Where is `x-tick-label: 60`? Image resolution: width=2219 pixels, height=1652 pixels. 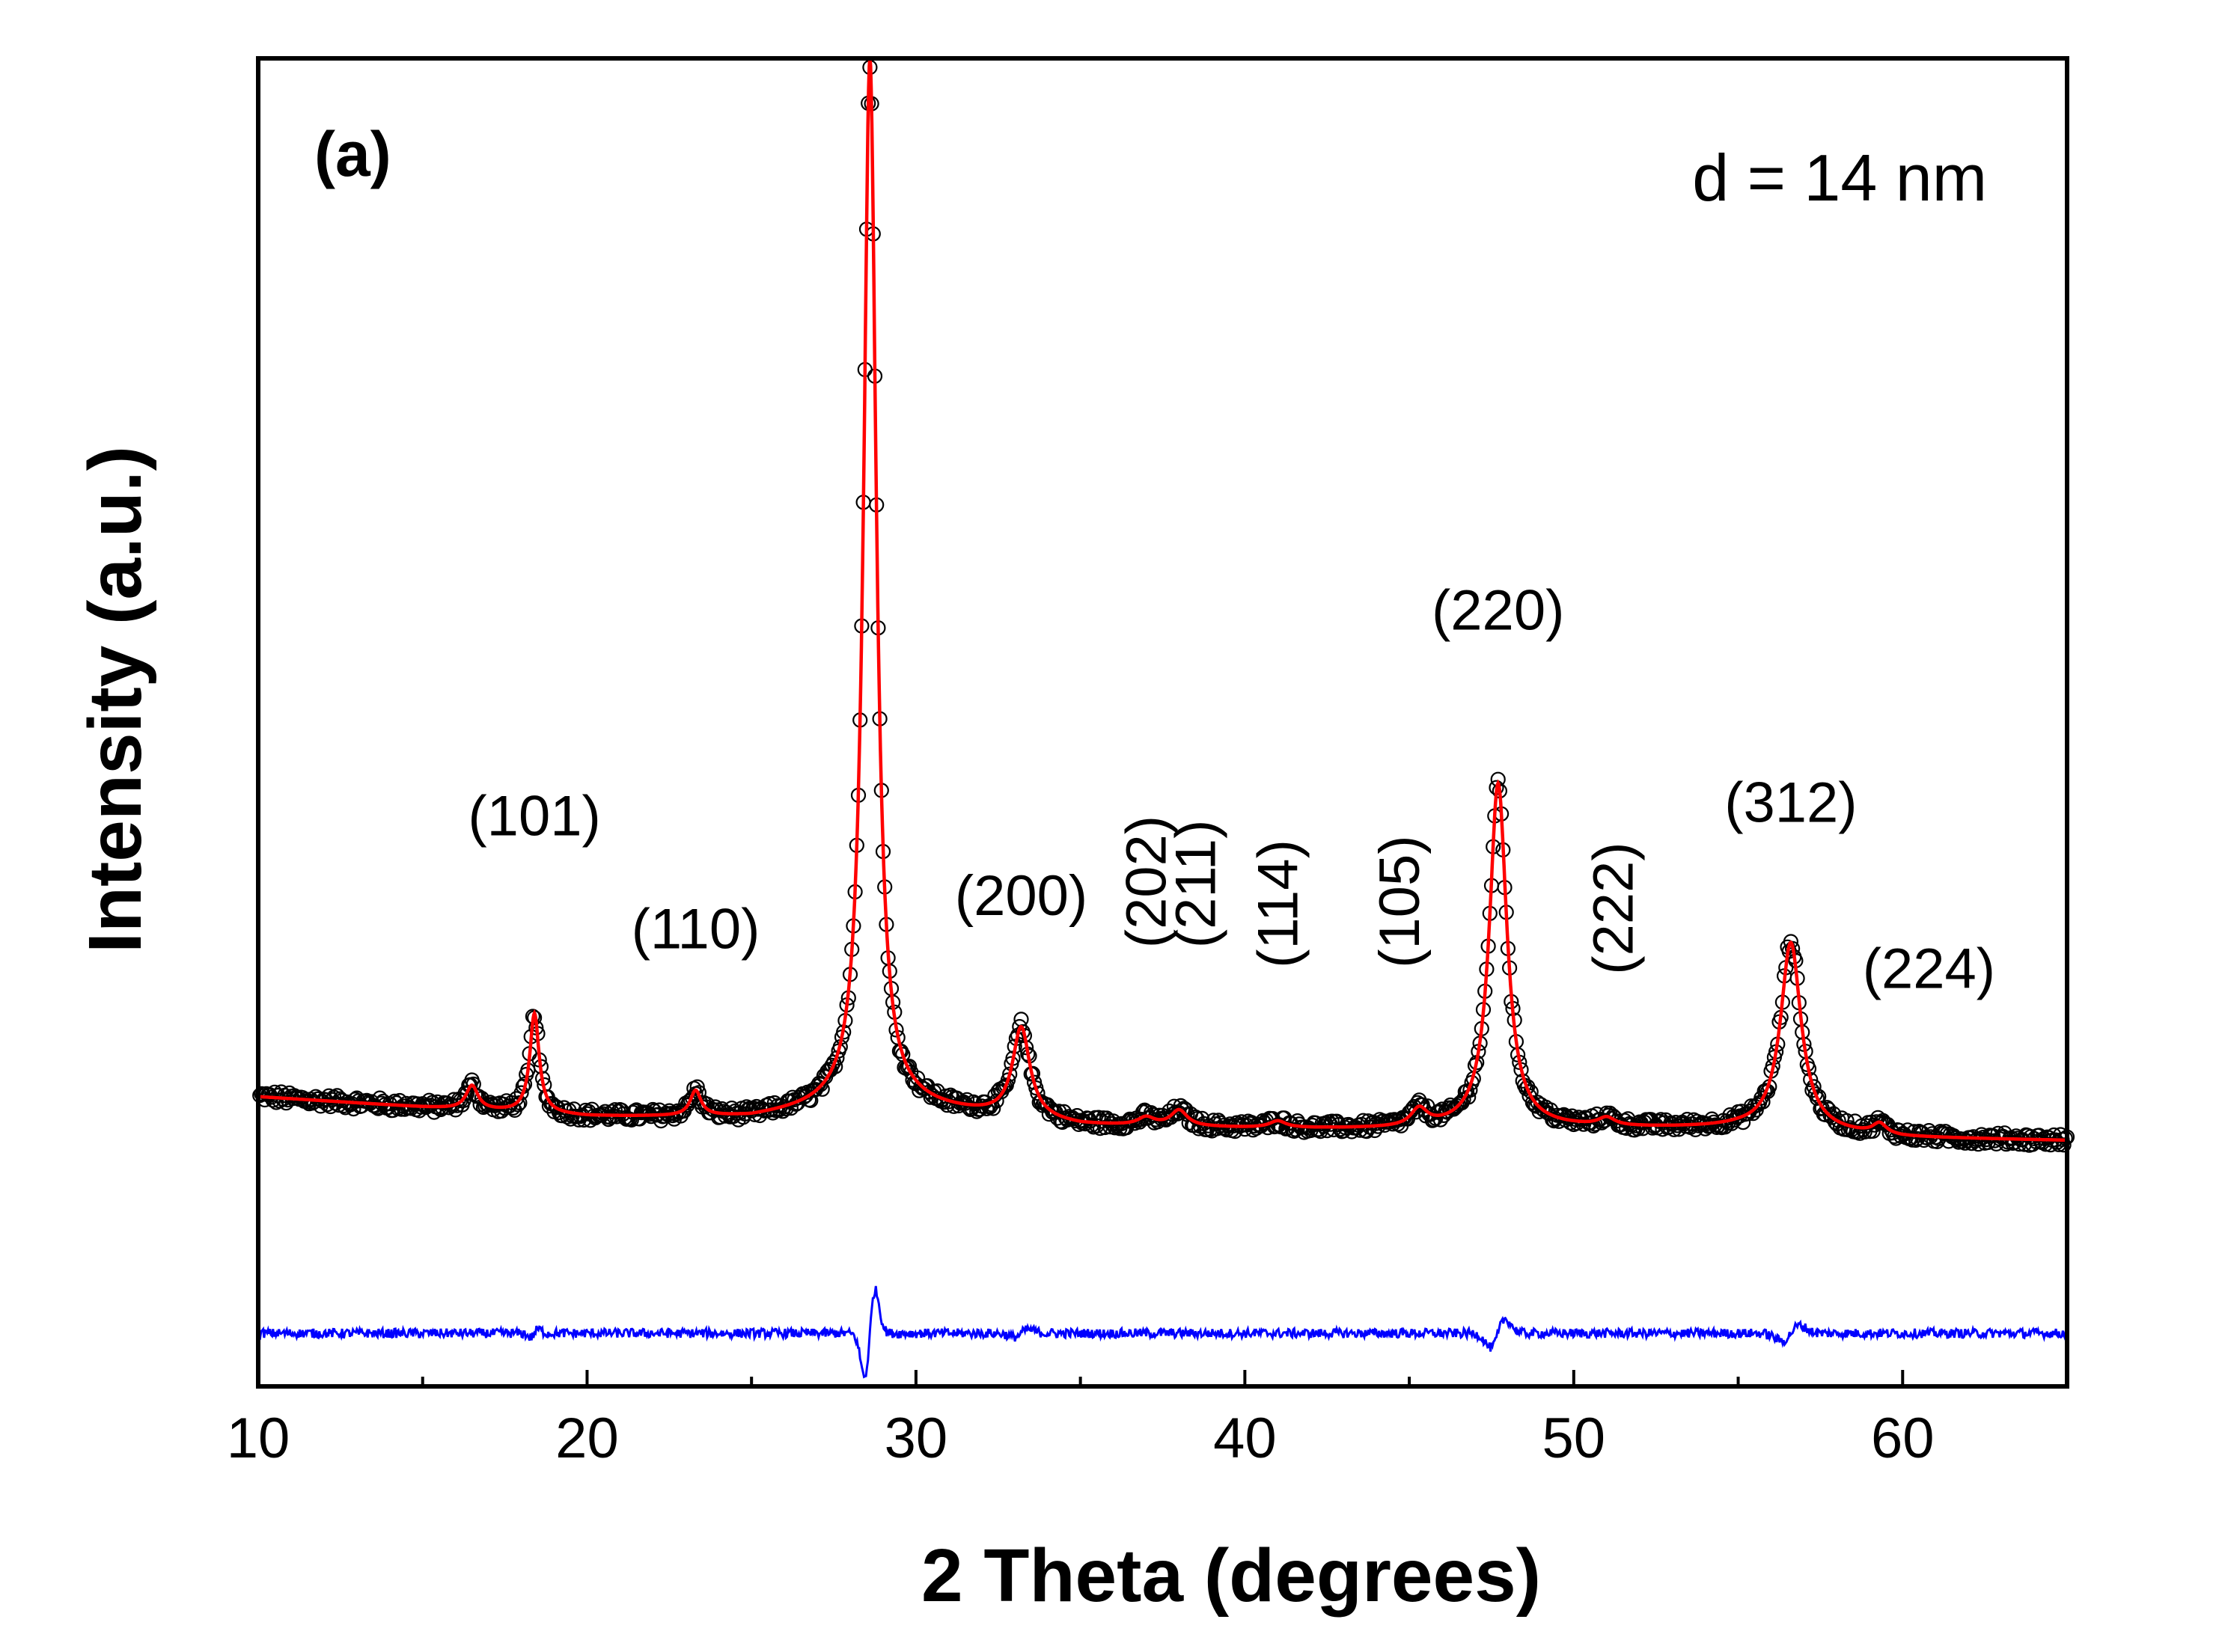 x-tick-label: 60 is located at coordinates (1903, 1438).